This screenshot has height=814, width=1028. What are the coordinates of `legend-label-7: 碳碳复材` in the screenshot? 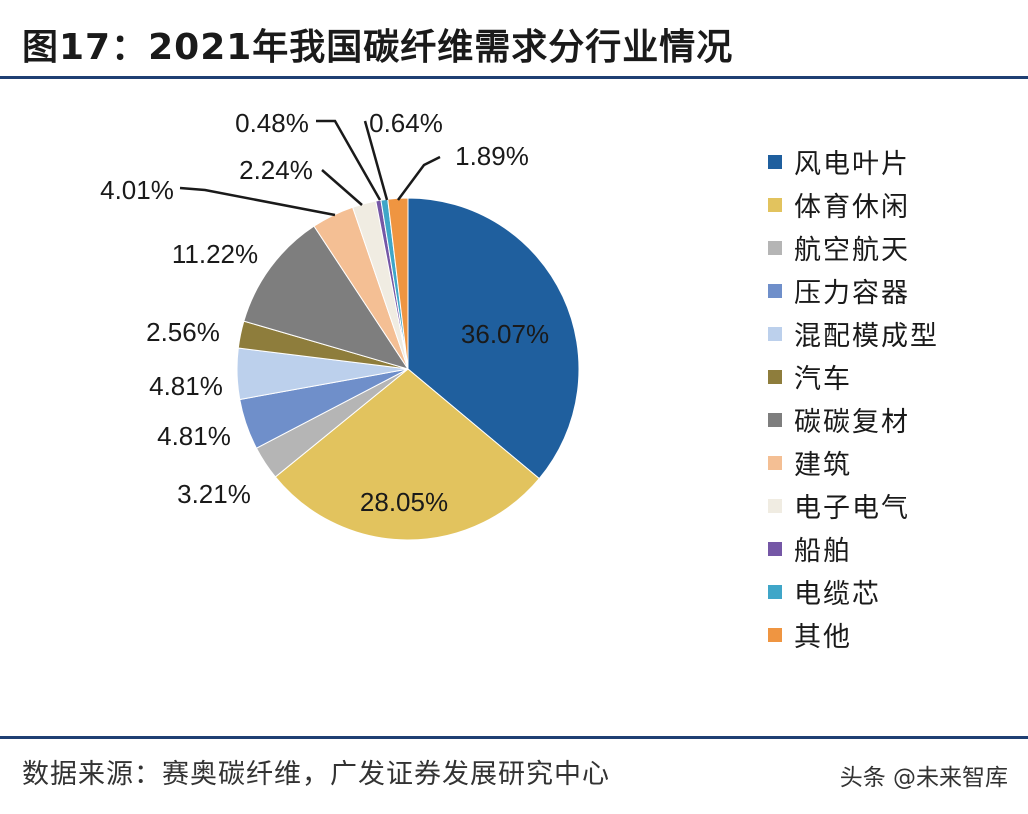 It's located at (852, 422).